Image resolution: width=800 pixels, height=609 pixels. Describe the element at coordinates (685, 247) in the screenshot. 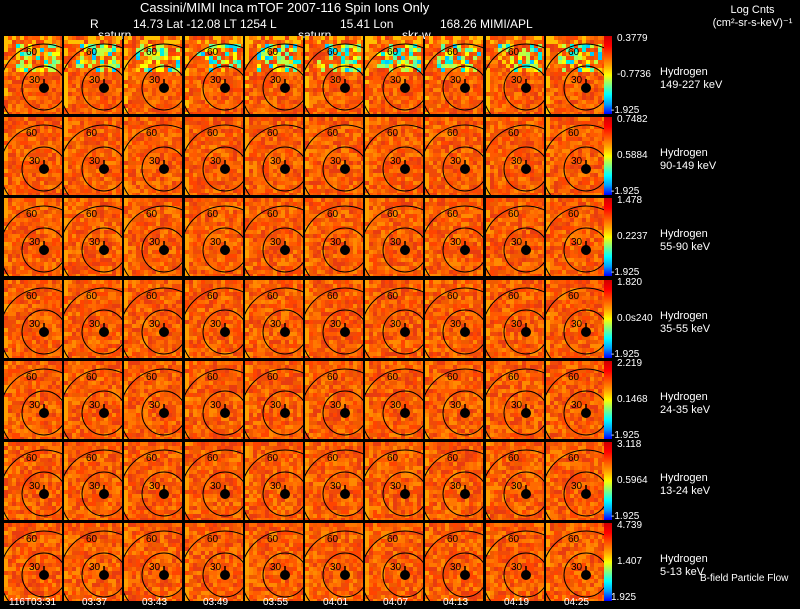

I see `energy-range-label: 55-90 keV` at that location.